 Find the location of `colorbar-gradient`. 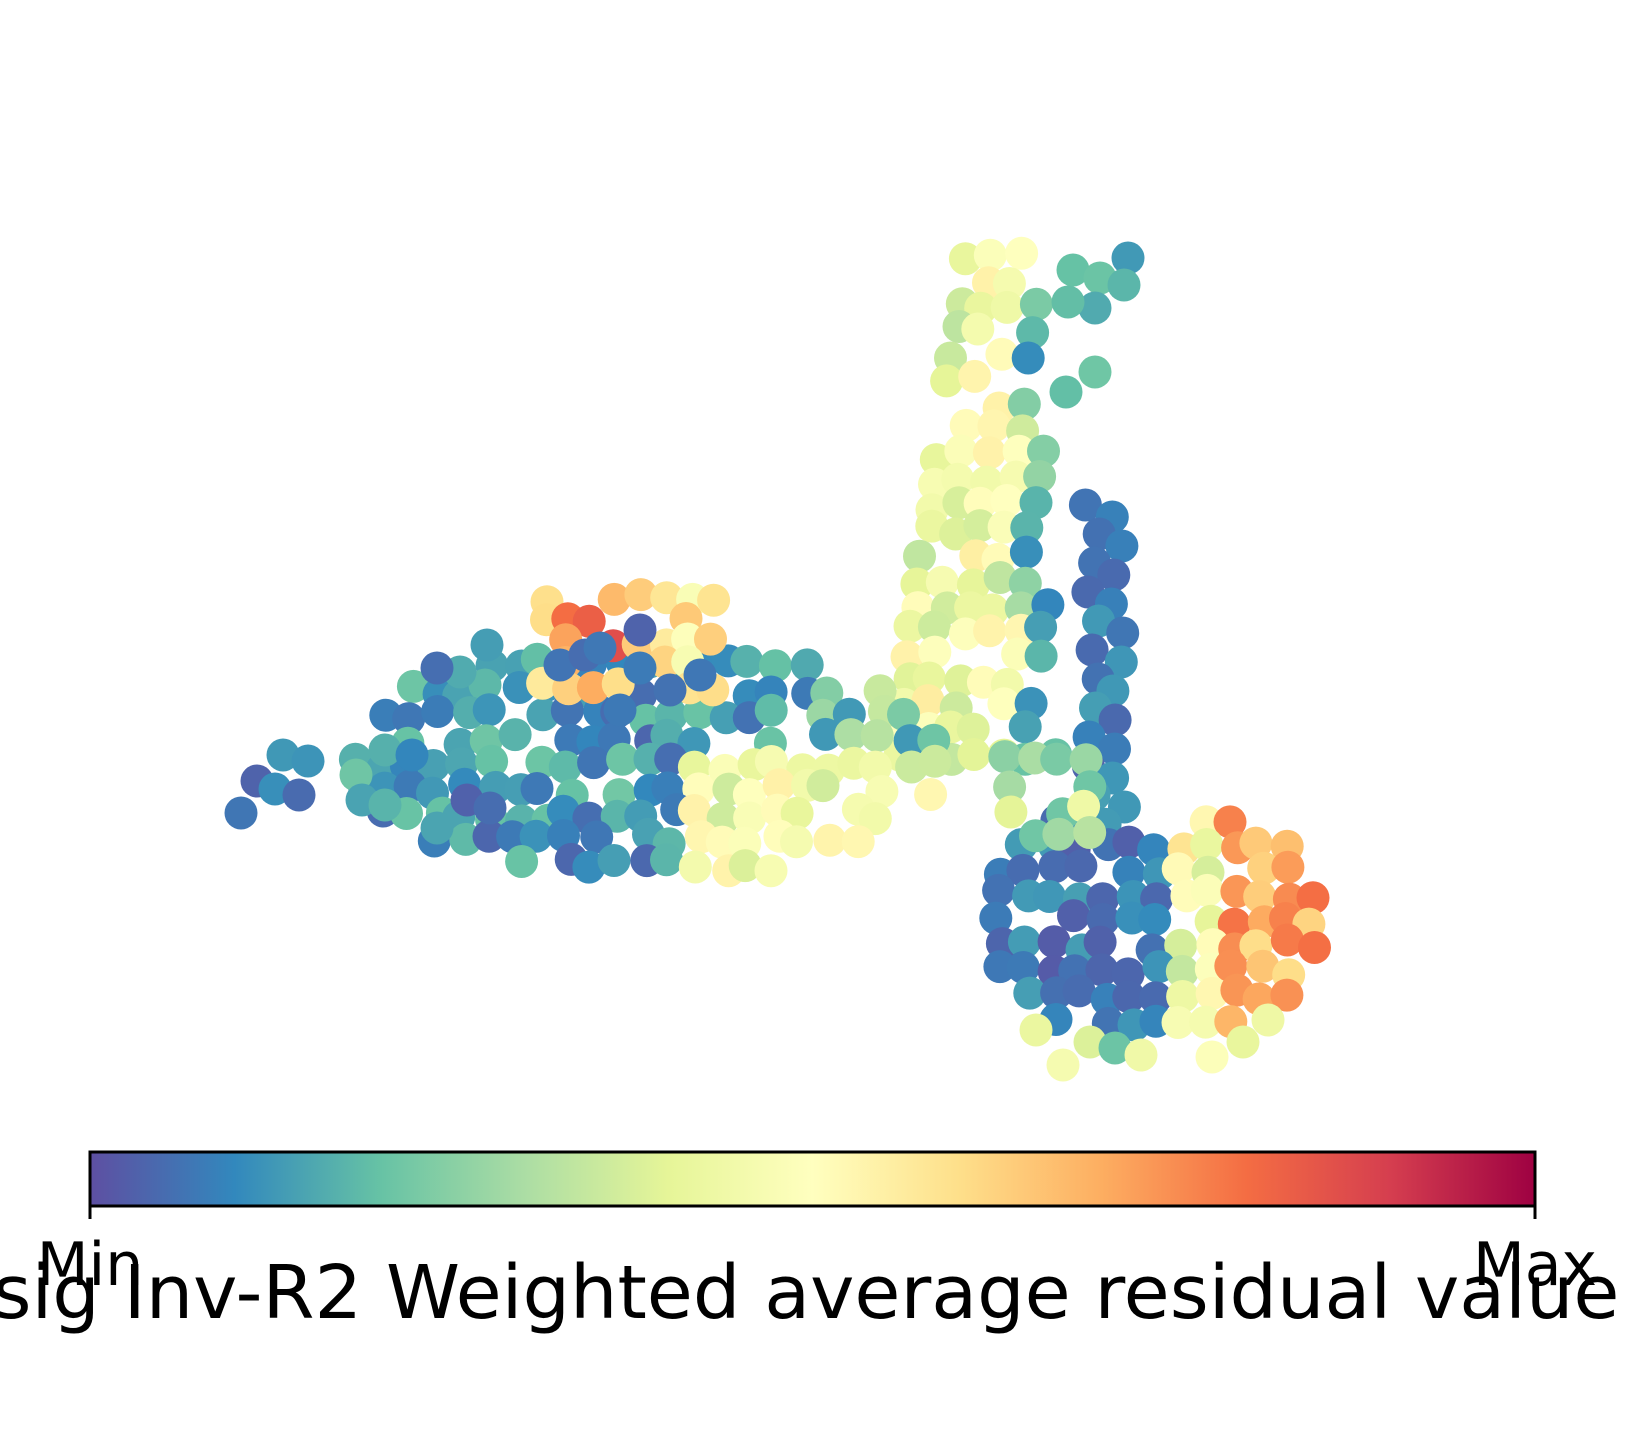

colorbar-gradient is located at coordinates (812, 1179).